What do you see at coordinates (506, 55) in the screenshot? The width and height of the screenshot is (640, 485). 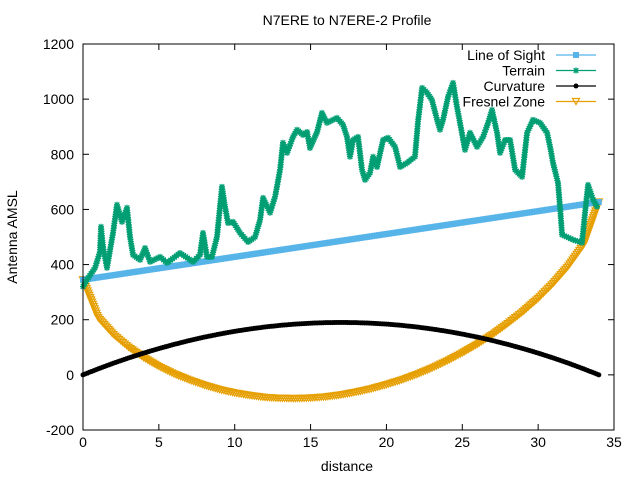 I see `legend-label: Line of Sight` at bounding box center [506, 55].